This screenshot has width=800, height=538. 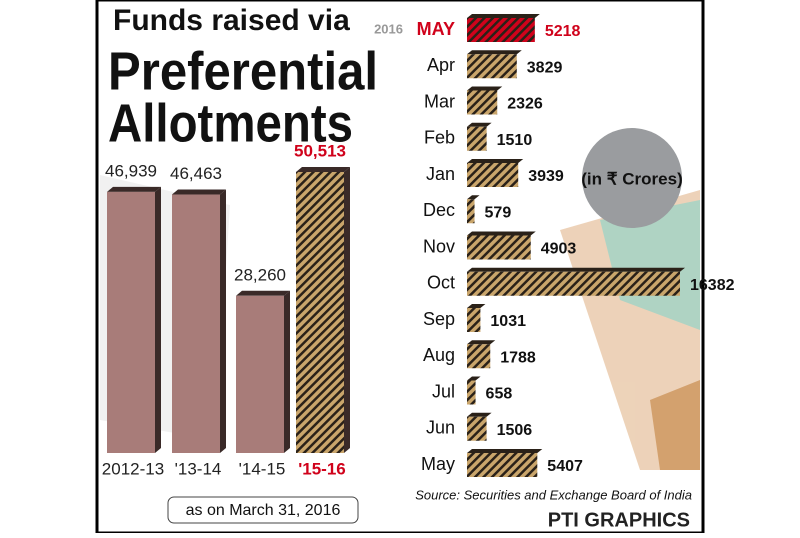 I want to click on annotation: as on March 31, 2016, so click(x=263, y=510).